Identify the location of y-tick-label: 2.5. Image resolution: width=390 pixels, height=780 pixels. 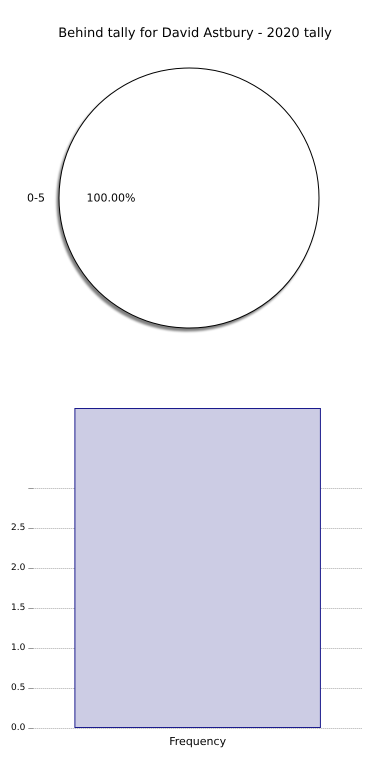
(18, 528).